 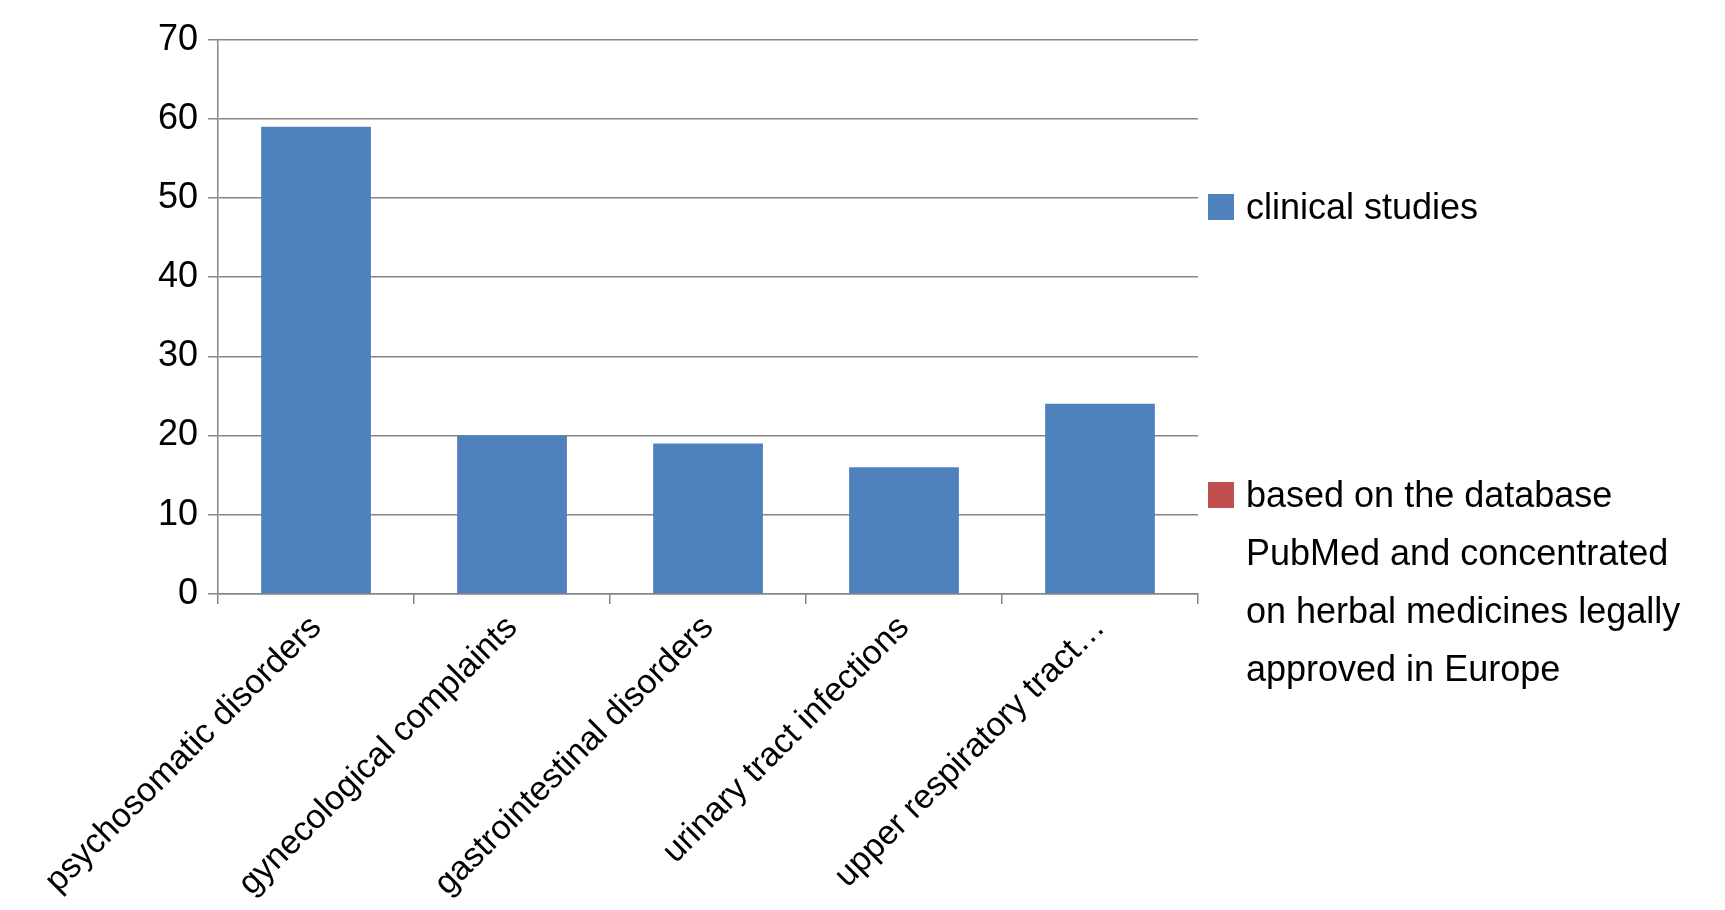 What do you see at coordinates (178, 512) in the screenshot?
I see `y-tick-label: 10` at bounding box center [178, 512].